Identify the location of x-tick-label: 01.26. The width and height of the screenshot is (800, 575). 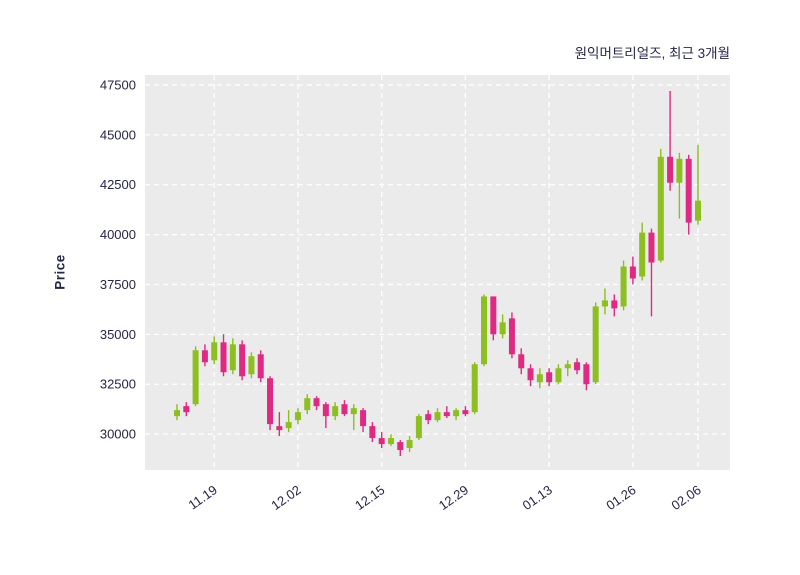
(620, 497).